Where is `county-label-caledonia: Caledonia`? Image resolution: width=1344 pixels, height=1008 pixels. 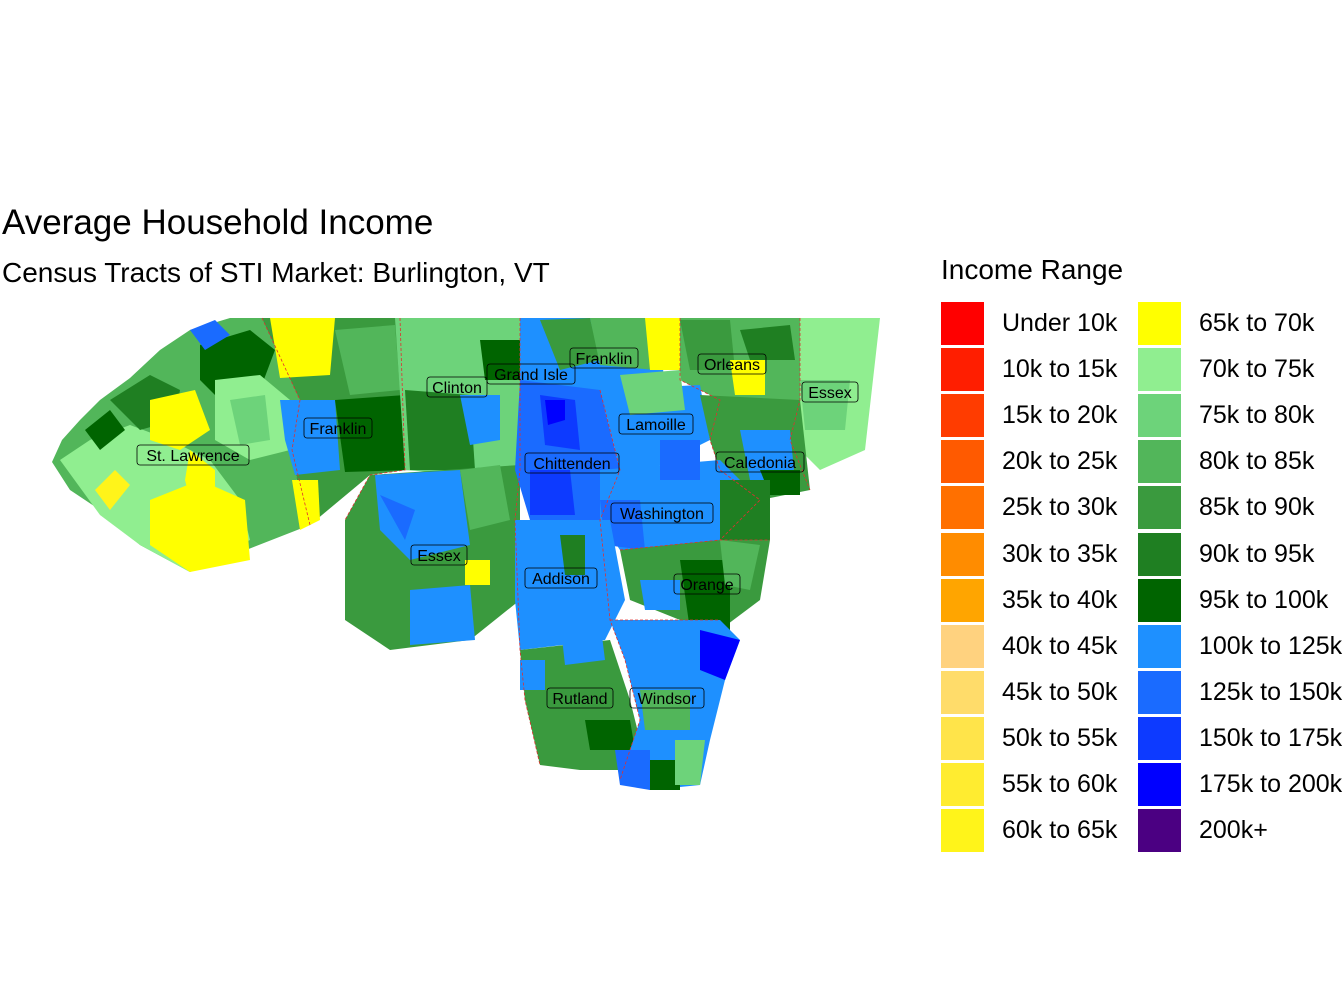
county-label-caledonia: Caledonia is located at coordinates (760, 462).